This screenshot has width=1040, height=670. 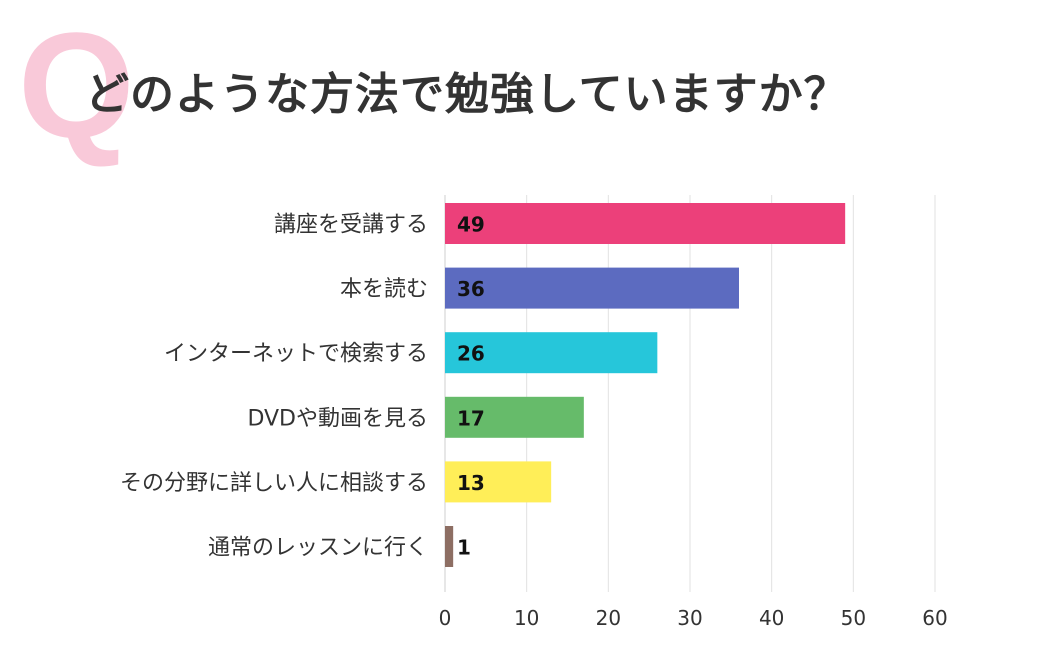 What do you see at coordinates (471, 289) in the screenshot?
I see `data-label: 36` at bounding box center [471, 289].